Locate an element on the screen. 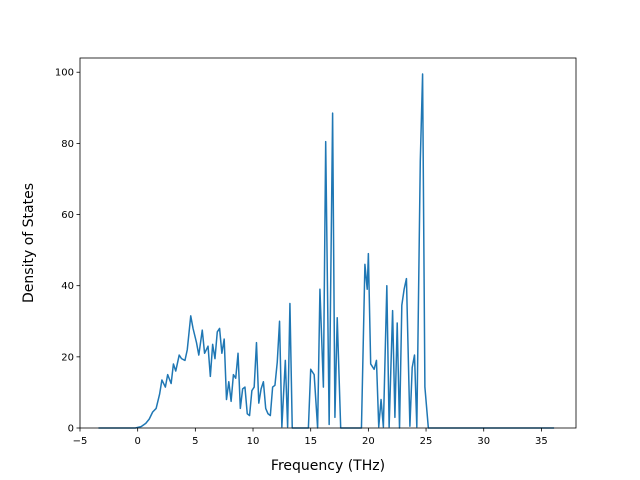 This screenshot has width=640, height=480. y-axis-ticks: 0 20 40 60 80 100 is located at coordinates (67, 251).